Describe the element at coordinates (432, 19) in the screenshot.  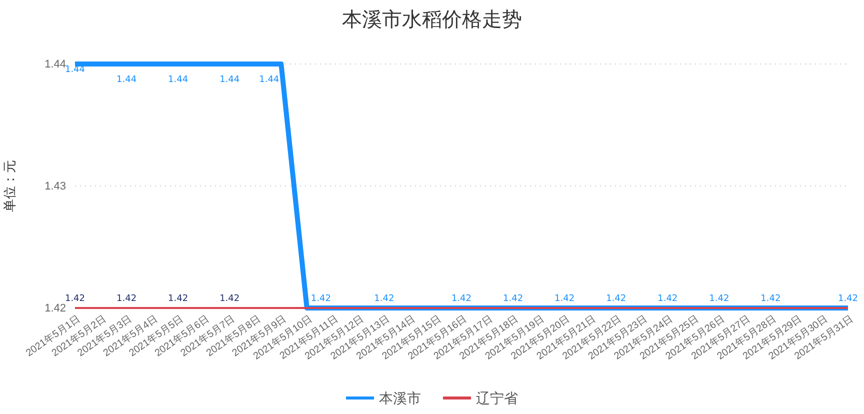
I see `chart-title: 本溪市水稻价格走势` at that location.